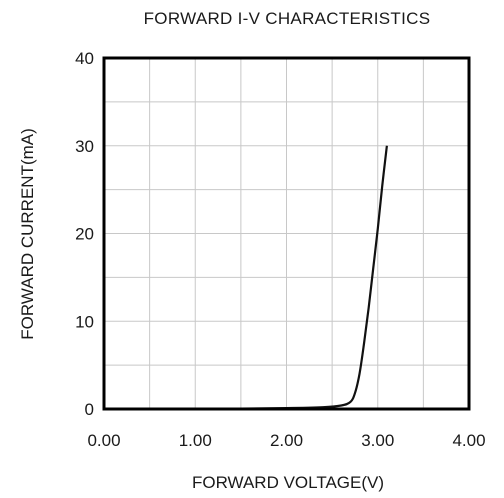 This screenshot has width=504, height=498. Describe the element at coordinates (84, 146) in the screenshot. I see `y-tick-label: 30` at that location.